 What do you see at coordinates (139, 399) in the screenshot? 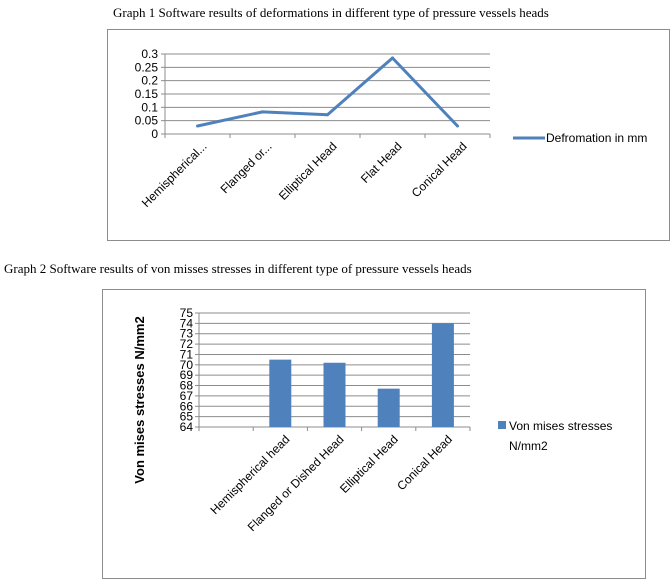
I see `y-axis-title: Von mises stresses N/mm2` at bounding box center [139, 399].